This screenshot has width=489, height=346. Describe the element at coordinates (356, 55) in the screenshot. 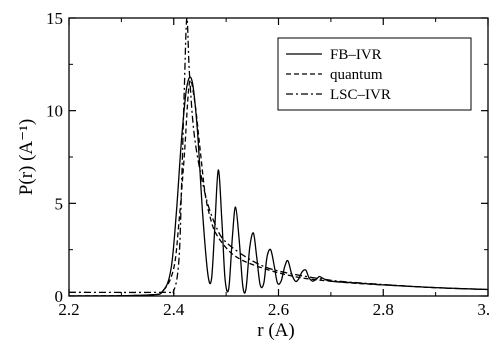

I see `legend-label-fb-ivr: FB–IVR` at that location.